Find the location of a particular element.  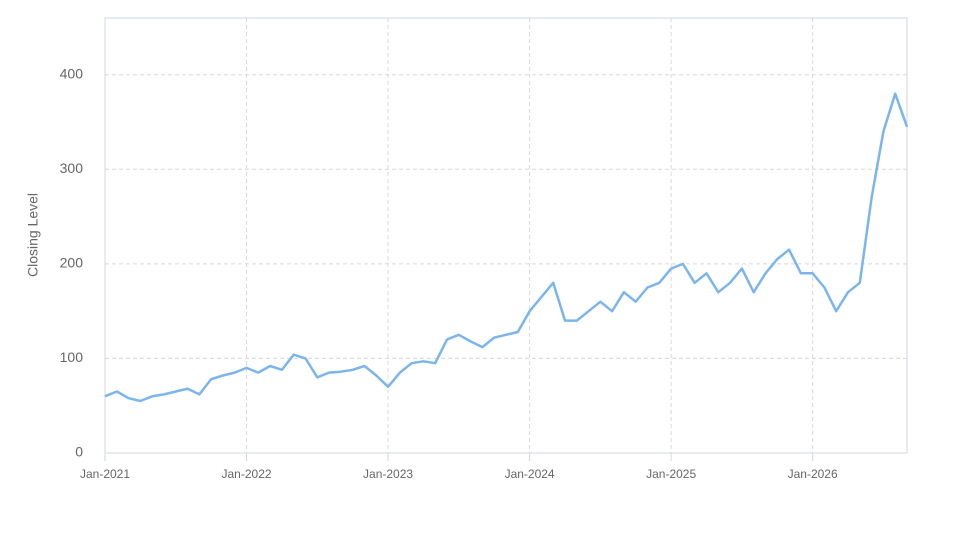

x-tick-label: Jan-2025 is located at coordinates (671, 474).